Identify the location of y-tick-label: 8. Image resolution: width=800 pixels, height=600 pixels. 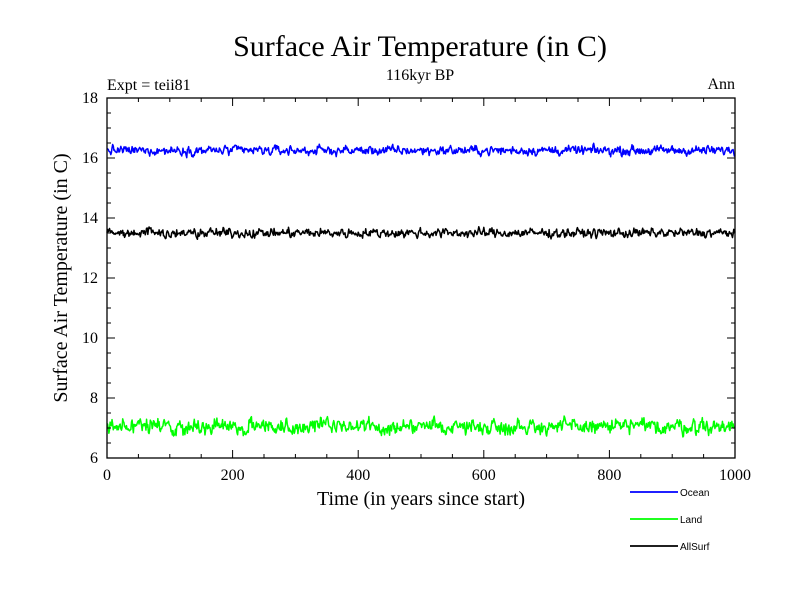
(94, 398).